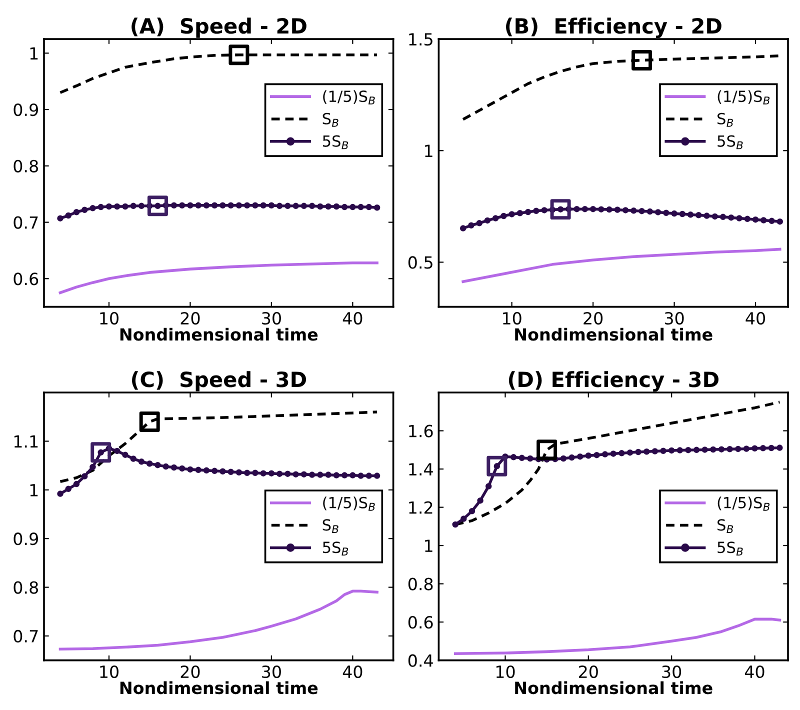 This screenshot has height=710, width=800. Describe the element at coordinates (614, 28) in the screenshot. I see `chart-title: (B) Efficiency - 2D` at that location.